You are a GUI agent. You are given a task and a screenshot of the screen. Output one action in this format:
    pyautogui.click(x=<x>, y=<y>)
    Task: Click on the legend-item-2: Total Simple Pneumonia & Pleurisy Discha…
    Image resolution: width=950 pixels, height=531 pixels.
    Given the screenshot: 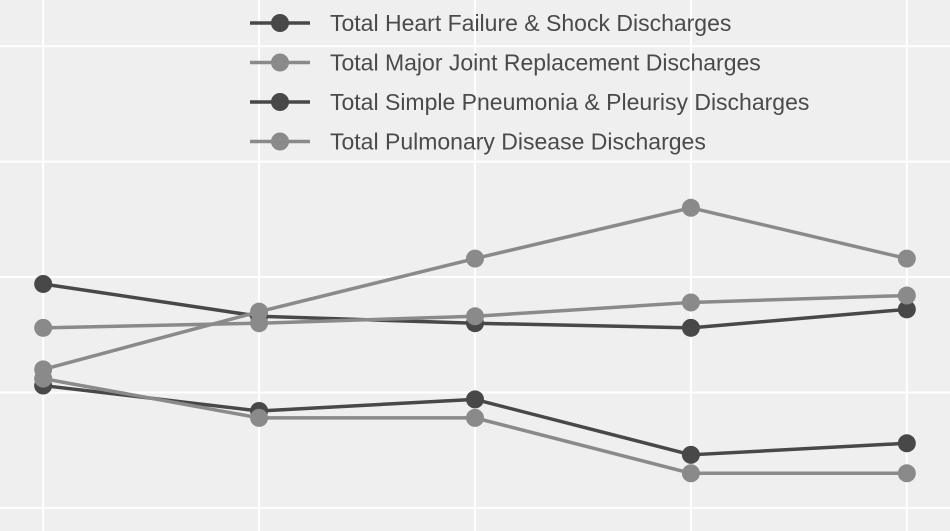 What is the action you would take?
    pyautogui.click(x=529, y=102)
    